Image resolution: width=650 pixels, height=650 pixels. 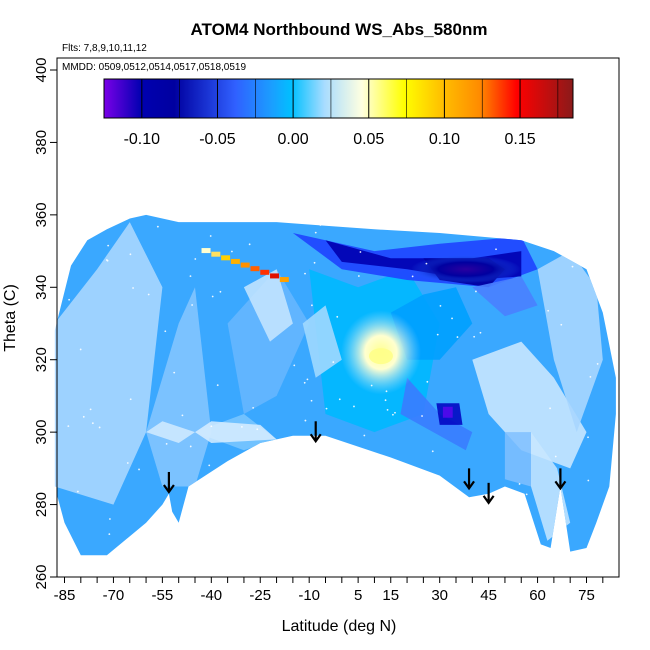 I want to click on x-axis-label: Latitude (deg N), so click(x=339, y=626).